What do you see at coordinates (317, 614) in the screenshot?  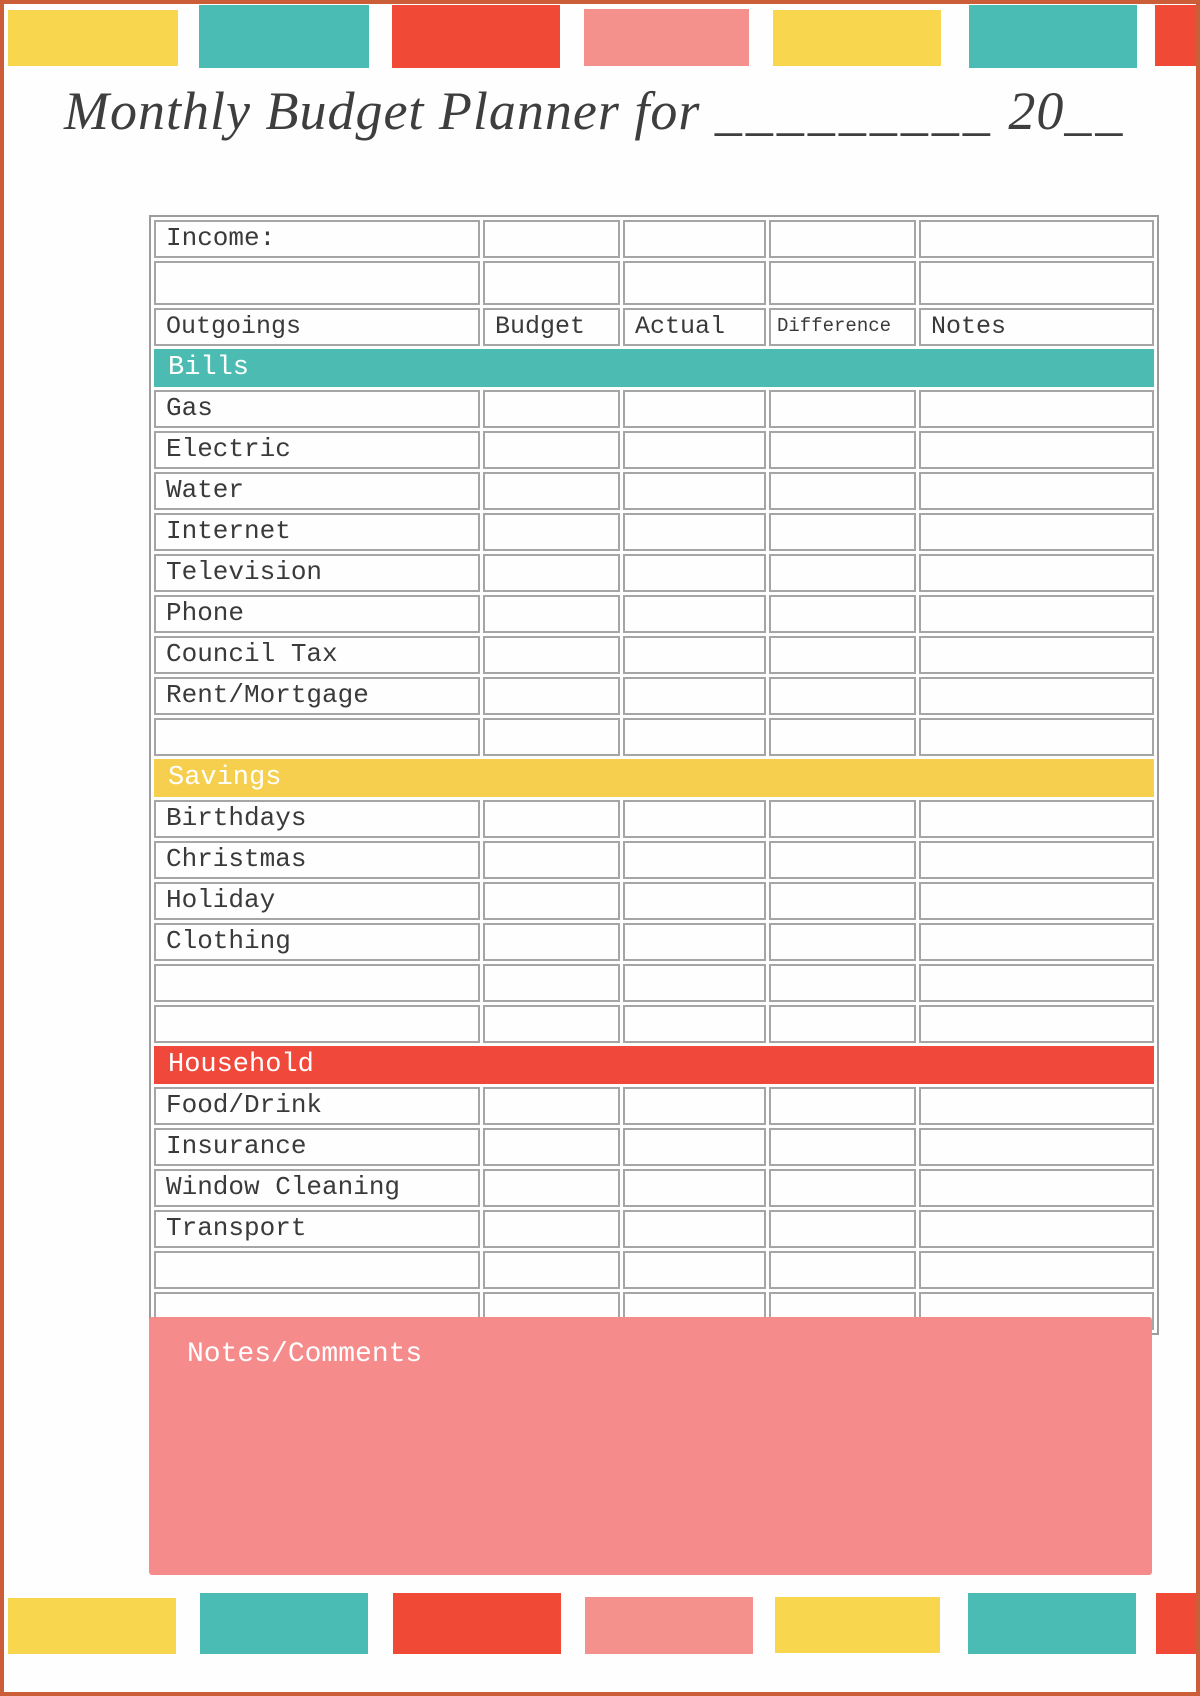 I see `item-label: Phone` at bounding box center [317, 614].